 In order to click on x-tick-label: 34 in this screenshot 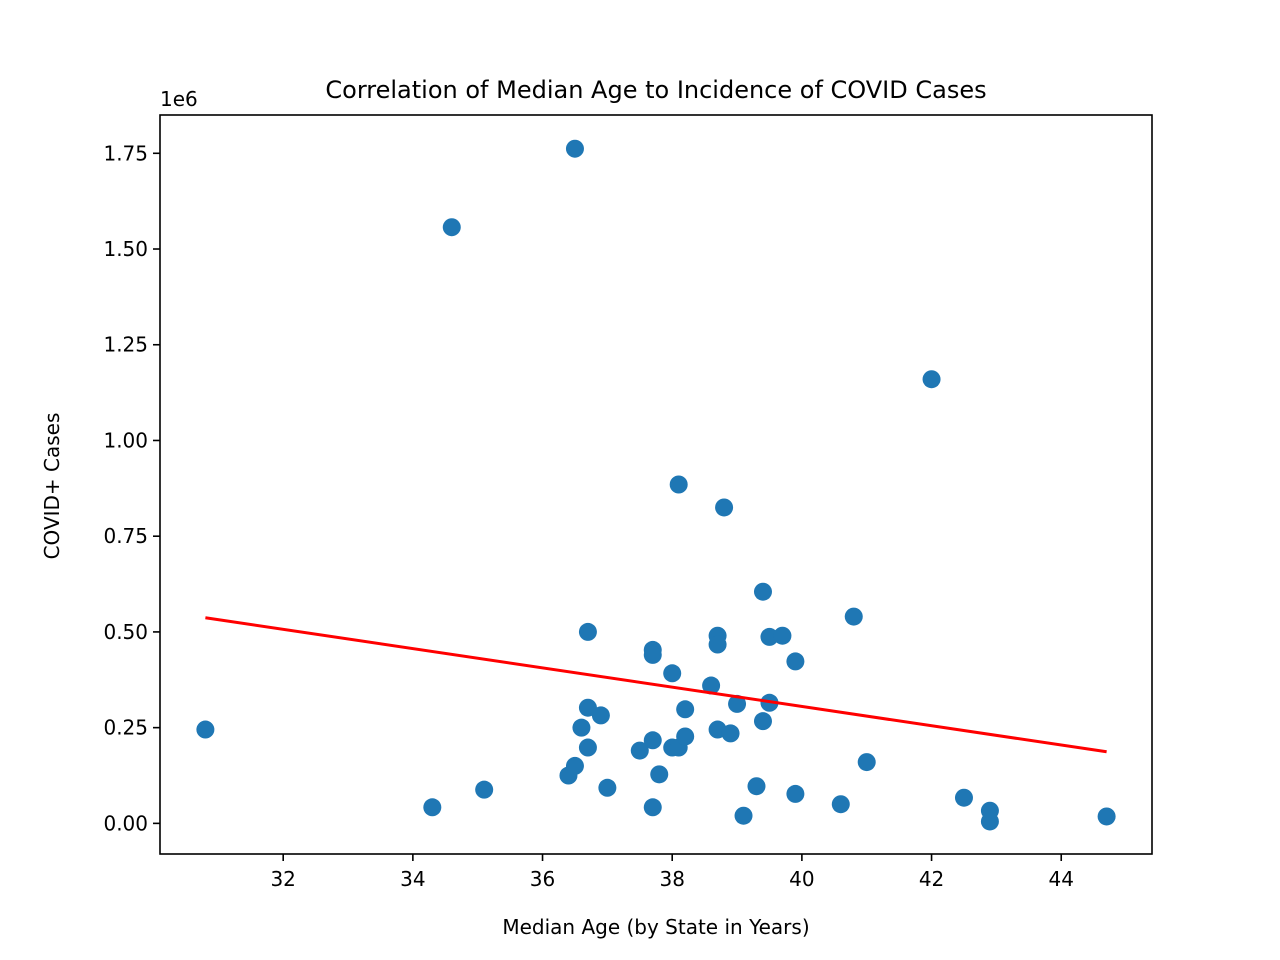, I will do `click(412, 879)`.